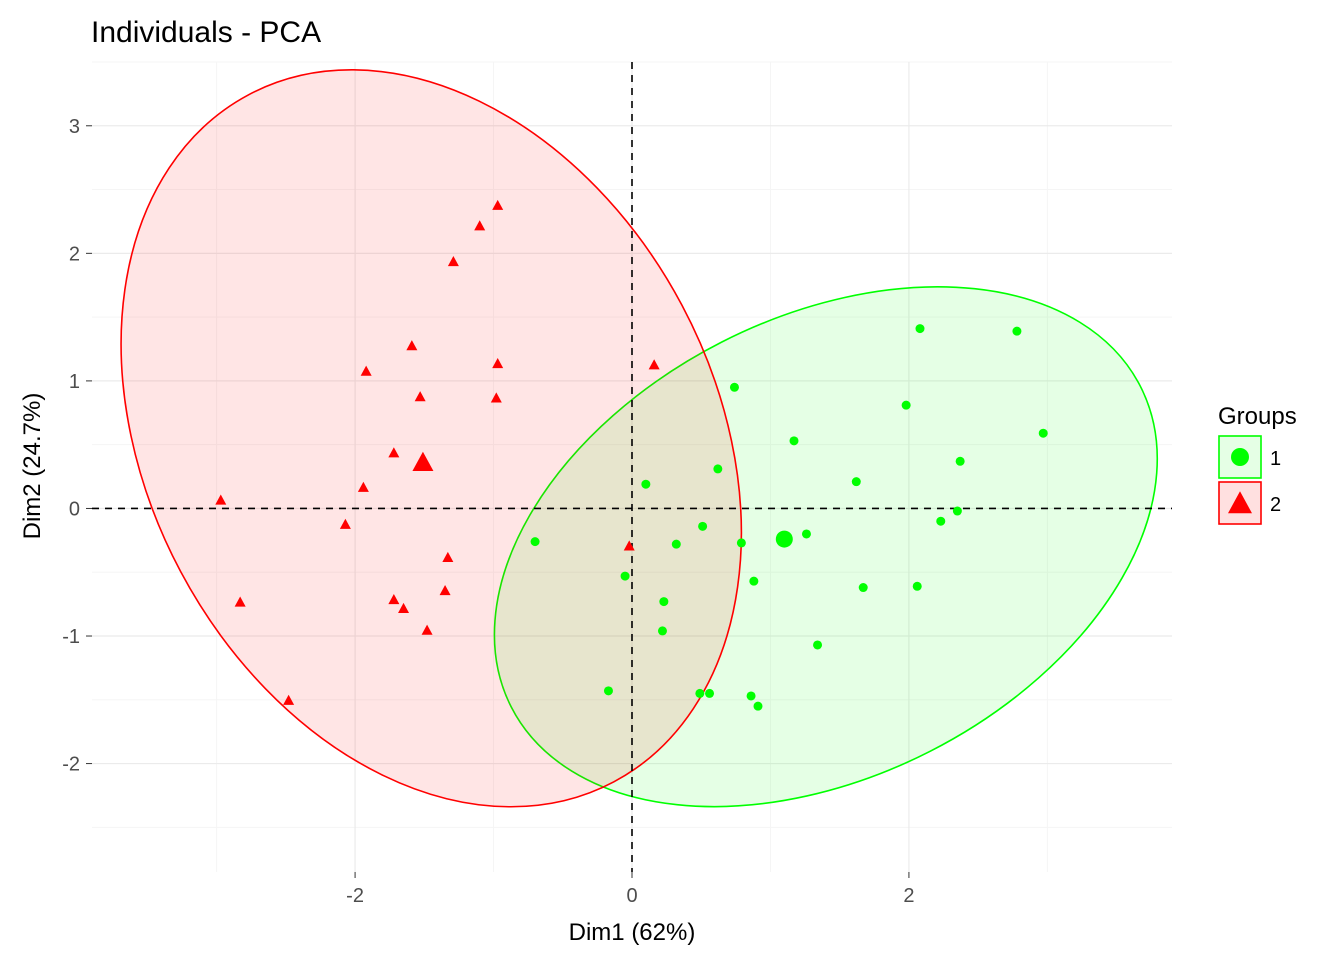 The width and height of the screenshot is (1344, 960). Describe the element at coordinates (74, 509) in the screenshot. I see `y-tick-label: 0` at that location.